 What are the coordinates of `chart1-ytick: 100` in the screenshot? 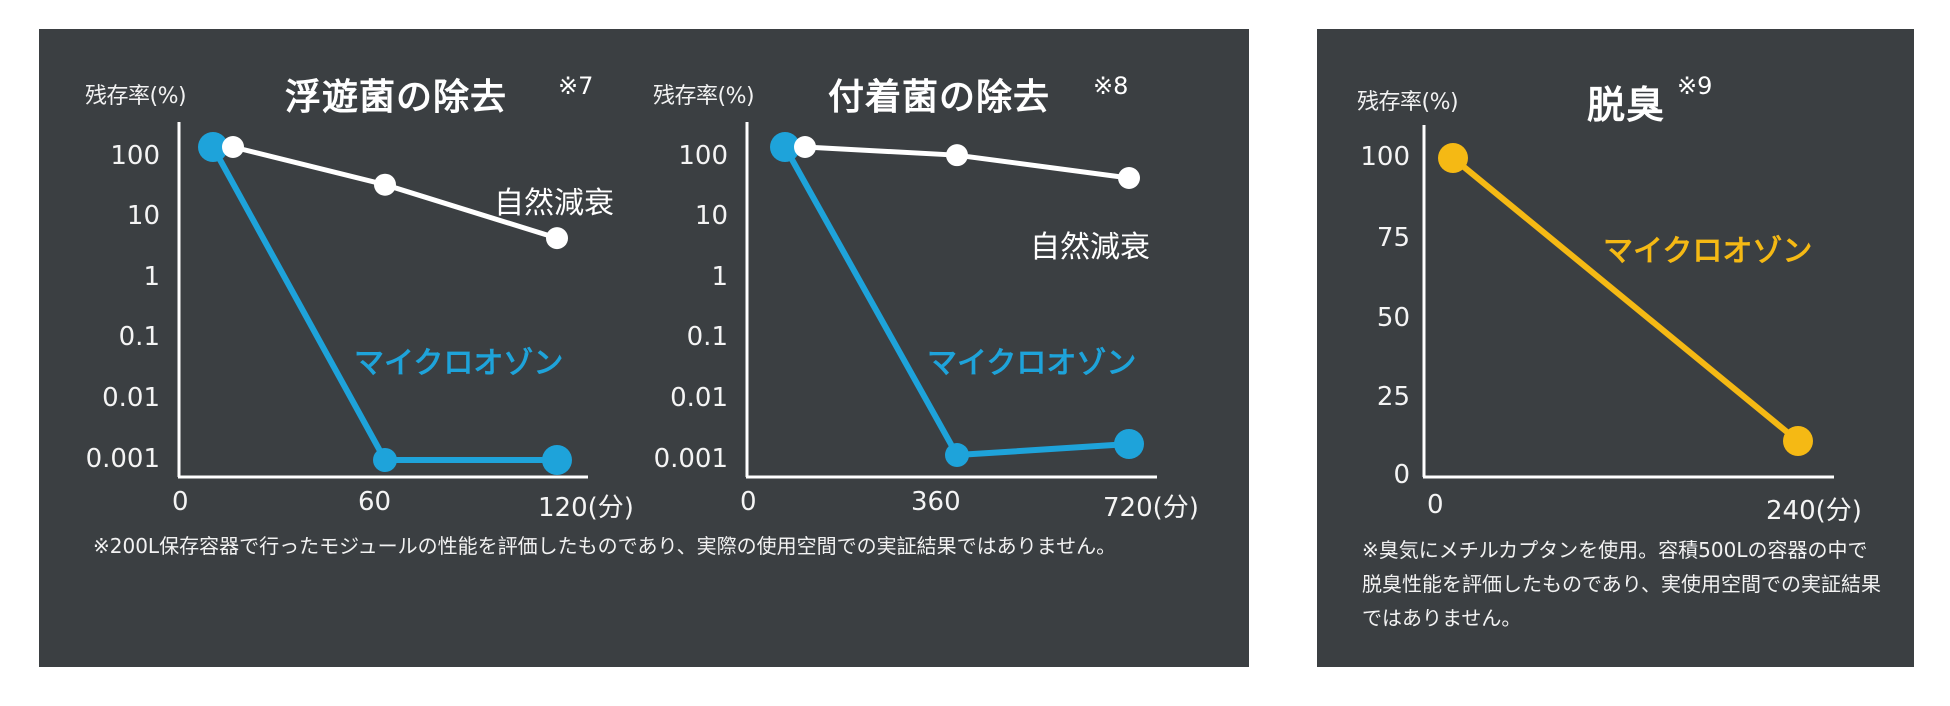 It's located at (135, 156).